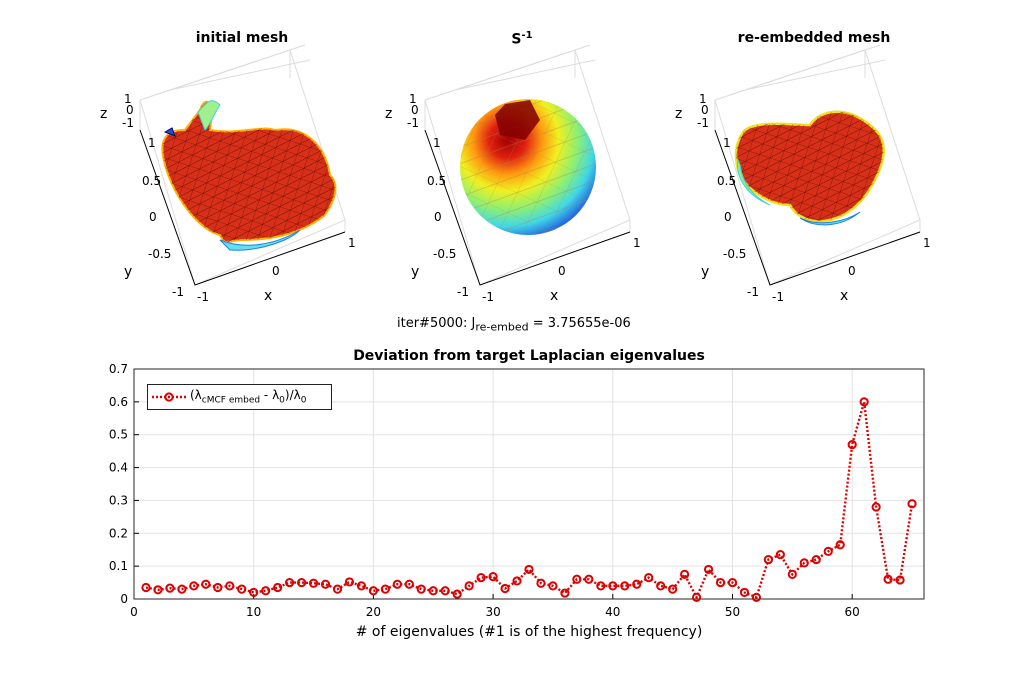 Image resolution: width=1022 pixels, height=673 pixels. I want to click on y-tick-label: 0.5, so click(118, 435).